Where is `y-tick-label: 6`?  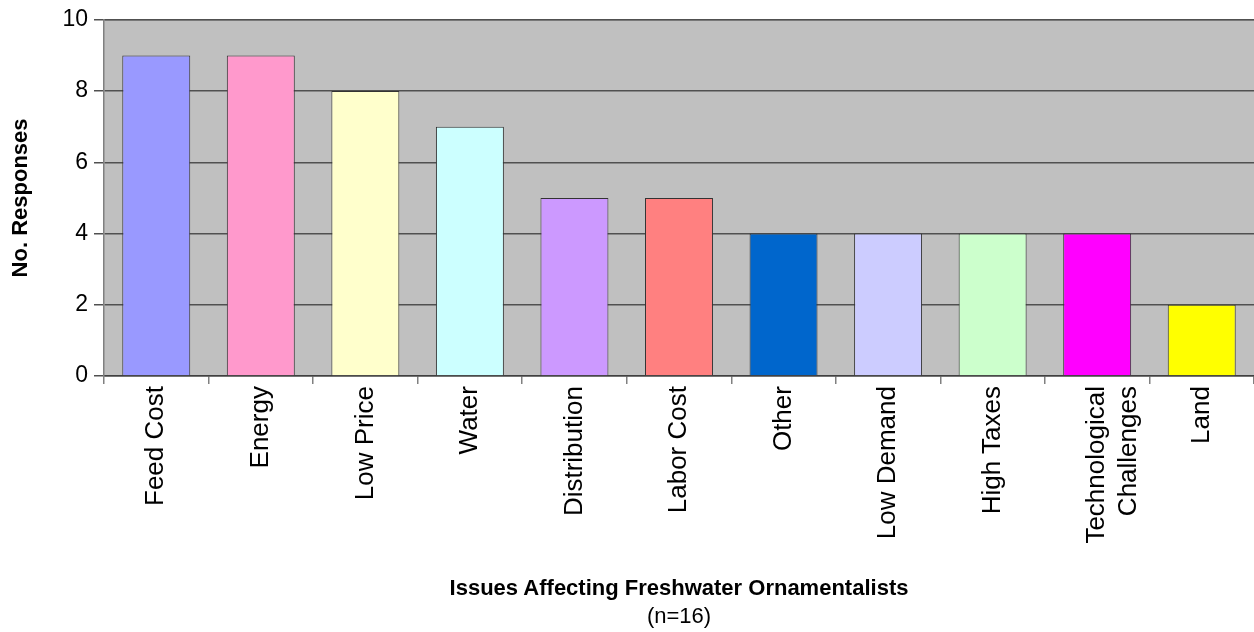 y-tick-label: 6 is located at coordinates (81, 160).